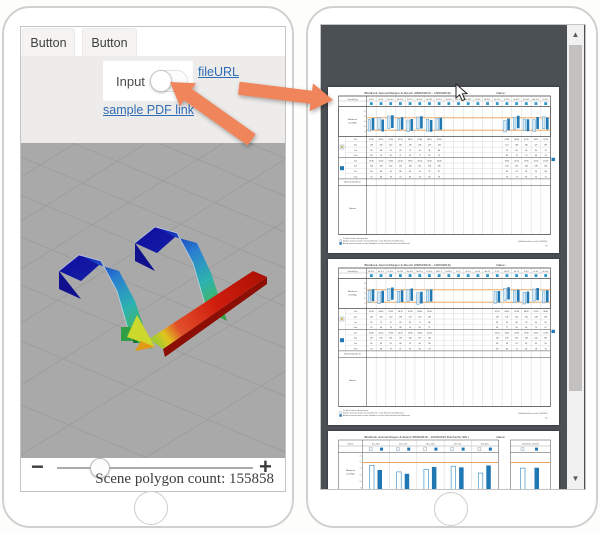 The height and width of the screenshot is (533, 600). What do you see at coordinates (419, 167) in the screenshot?
I see `svg-text: 141` at bounding box center [419, 167].